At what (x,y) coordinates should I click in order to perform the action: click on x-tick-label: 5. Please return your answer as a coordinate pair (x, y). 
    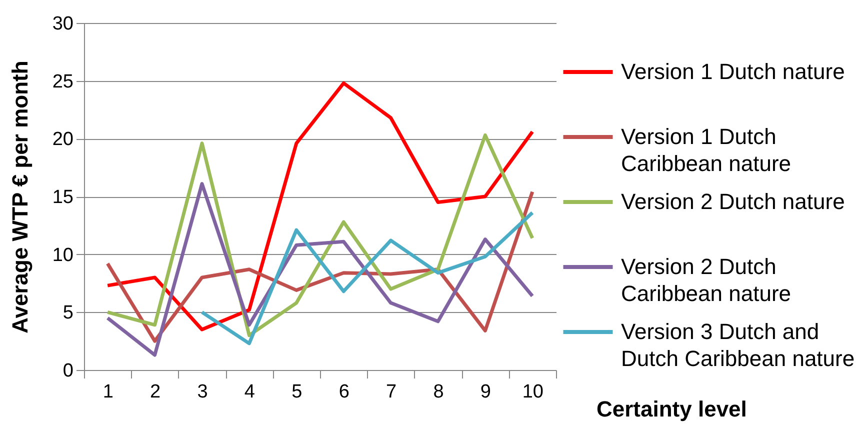
    Looking at the image, I should click on (297, 392).